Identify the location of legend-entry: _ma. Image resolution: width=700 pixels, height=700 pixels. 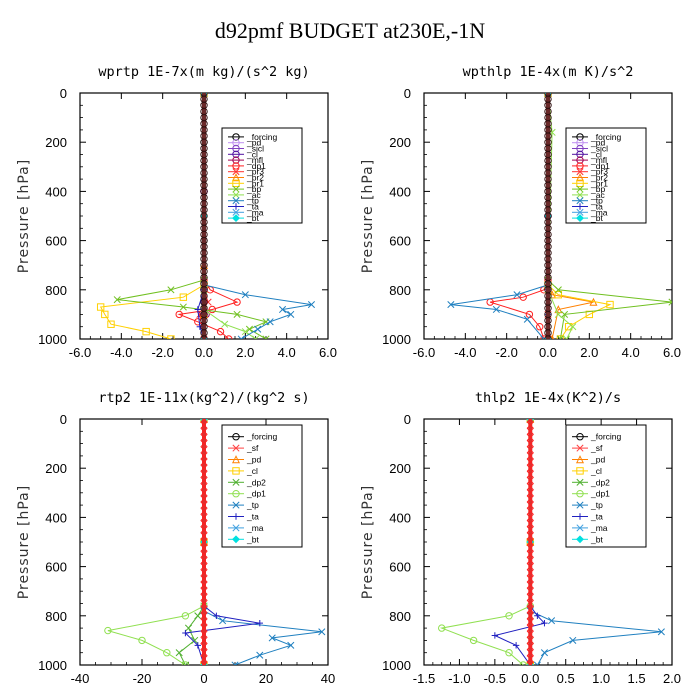
(599, 212).